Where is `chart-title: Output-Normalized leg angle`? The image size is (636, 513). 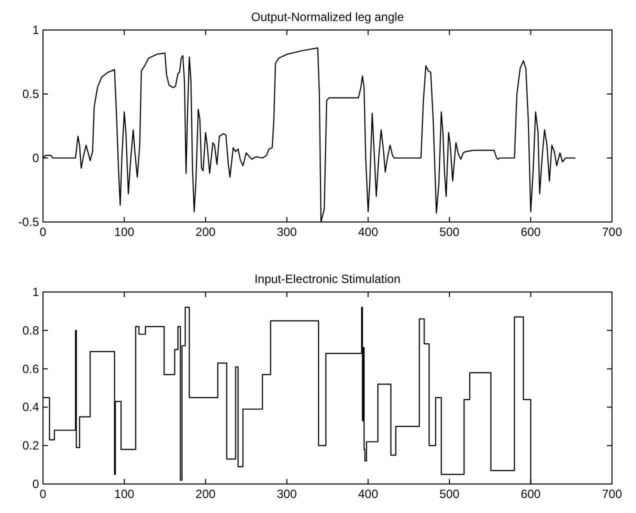 chart-title: Output-Normalized leg angle is located at coordinates (327, 17).